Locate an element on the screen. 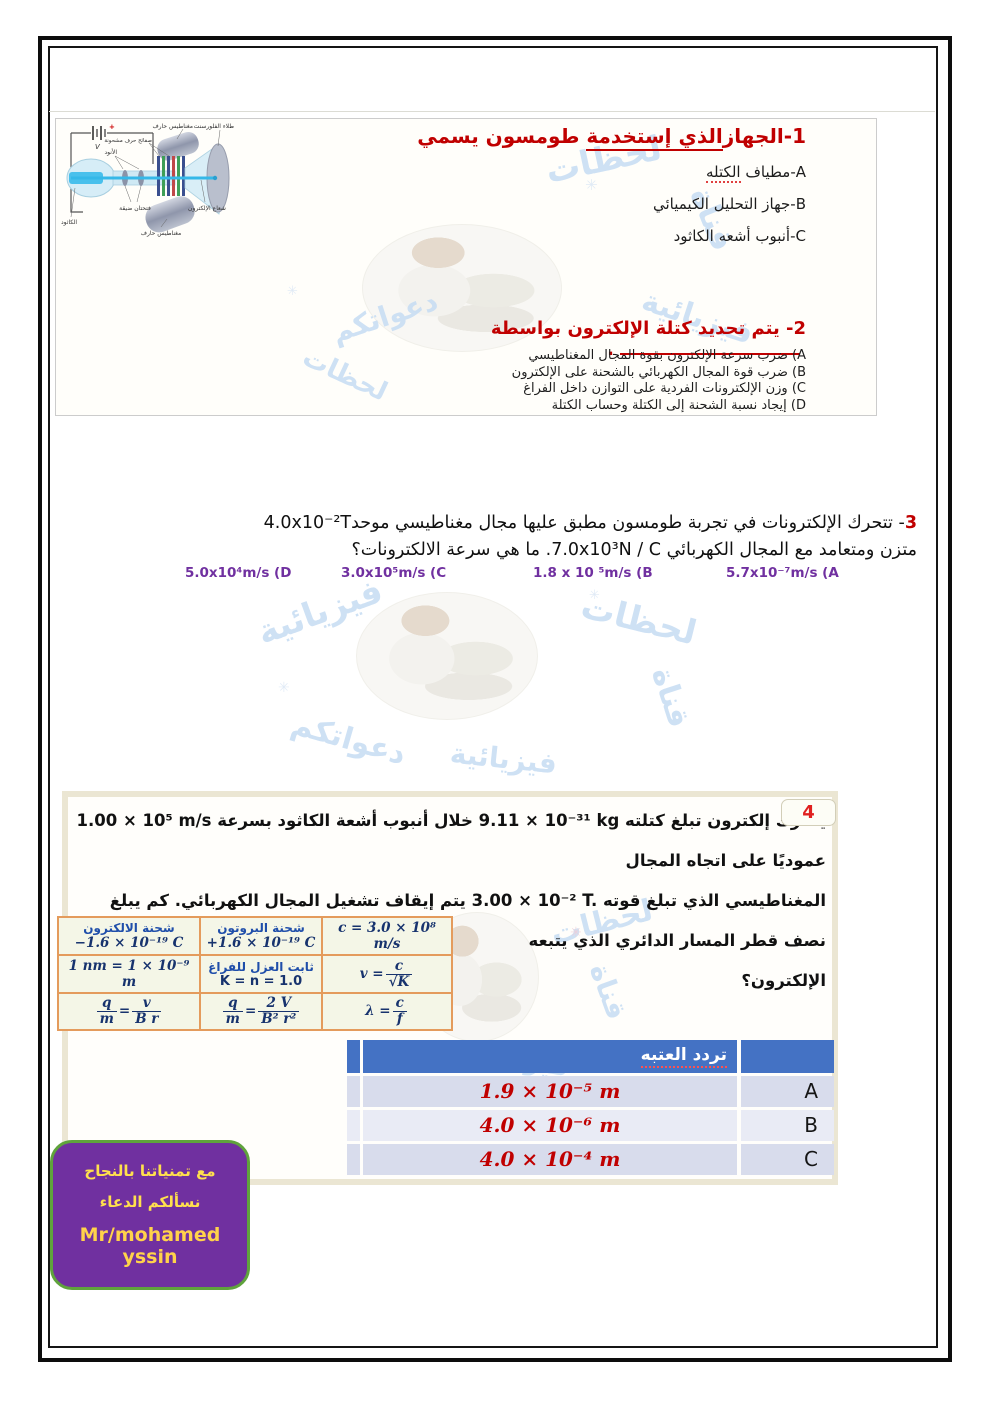 Image resolution: width=992 pixels, height=1403 pixels. v-num: v is located at coordinates (147, 1004).